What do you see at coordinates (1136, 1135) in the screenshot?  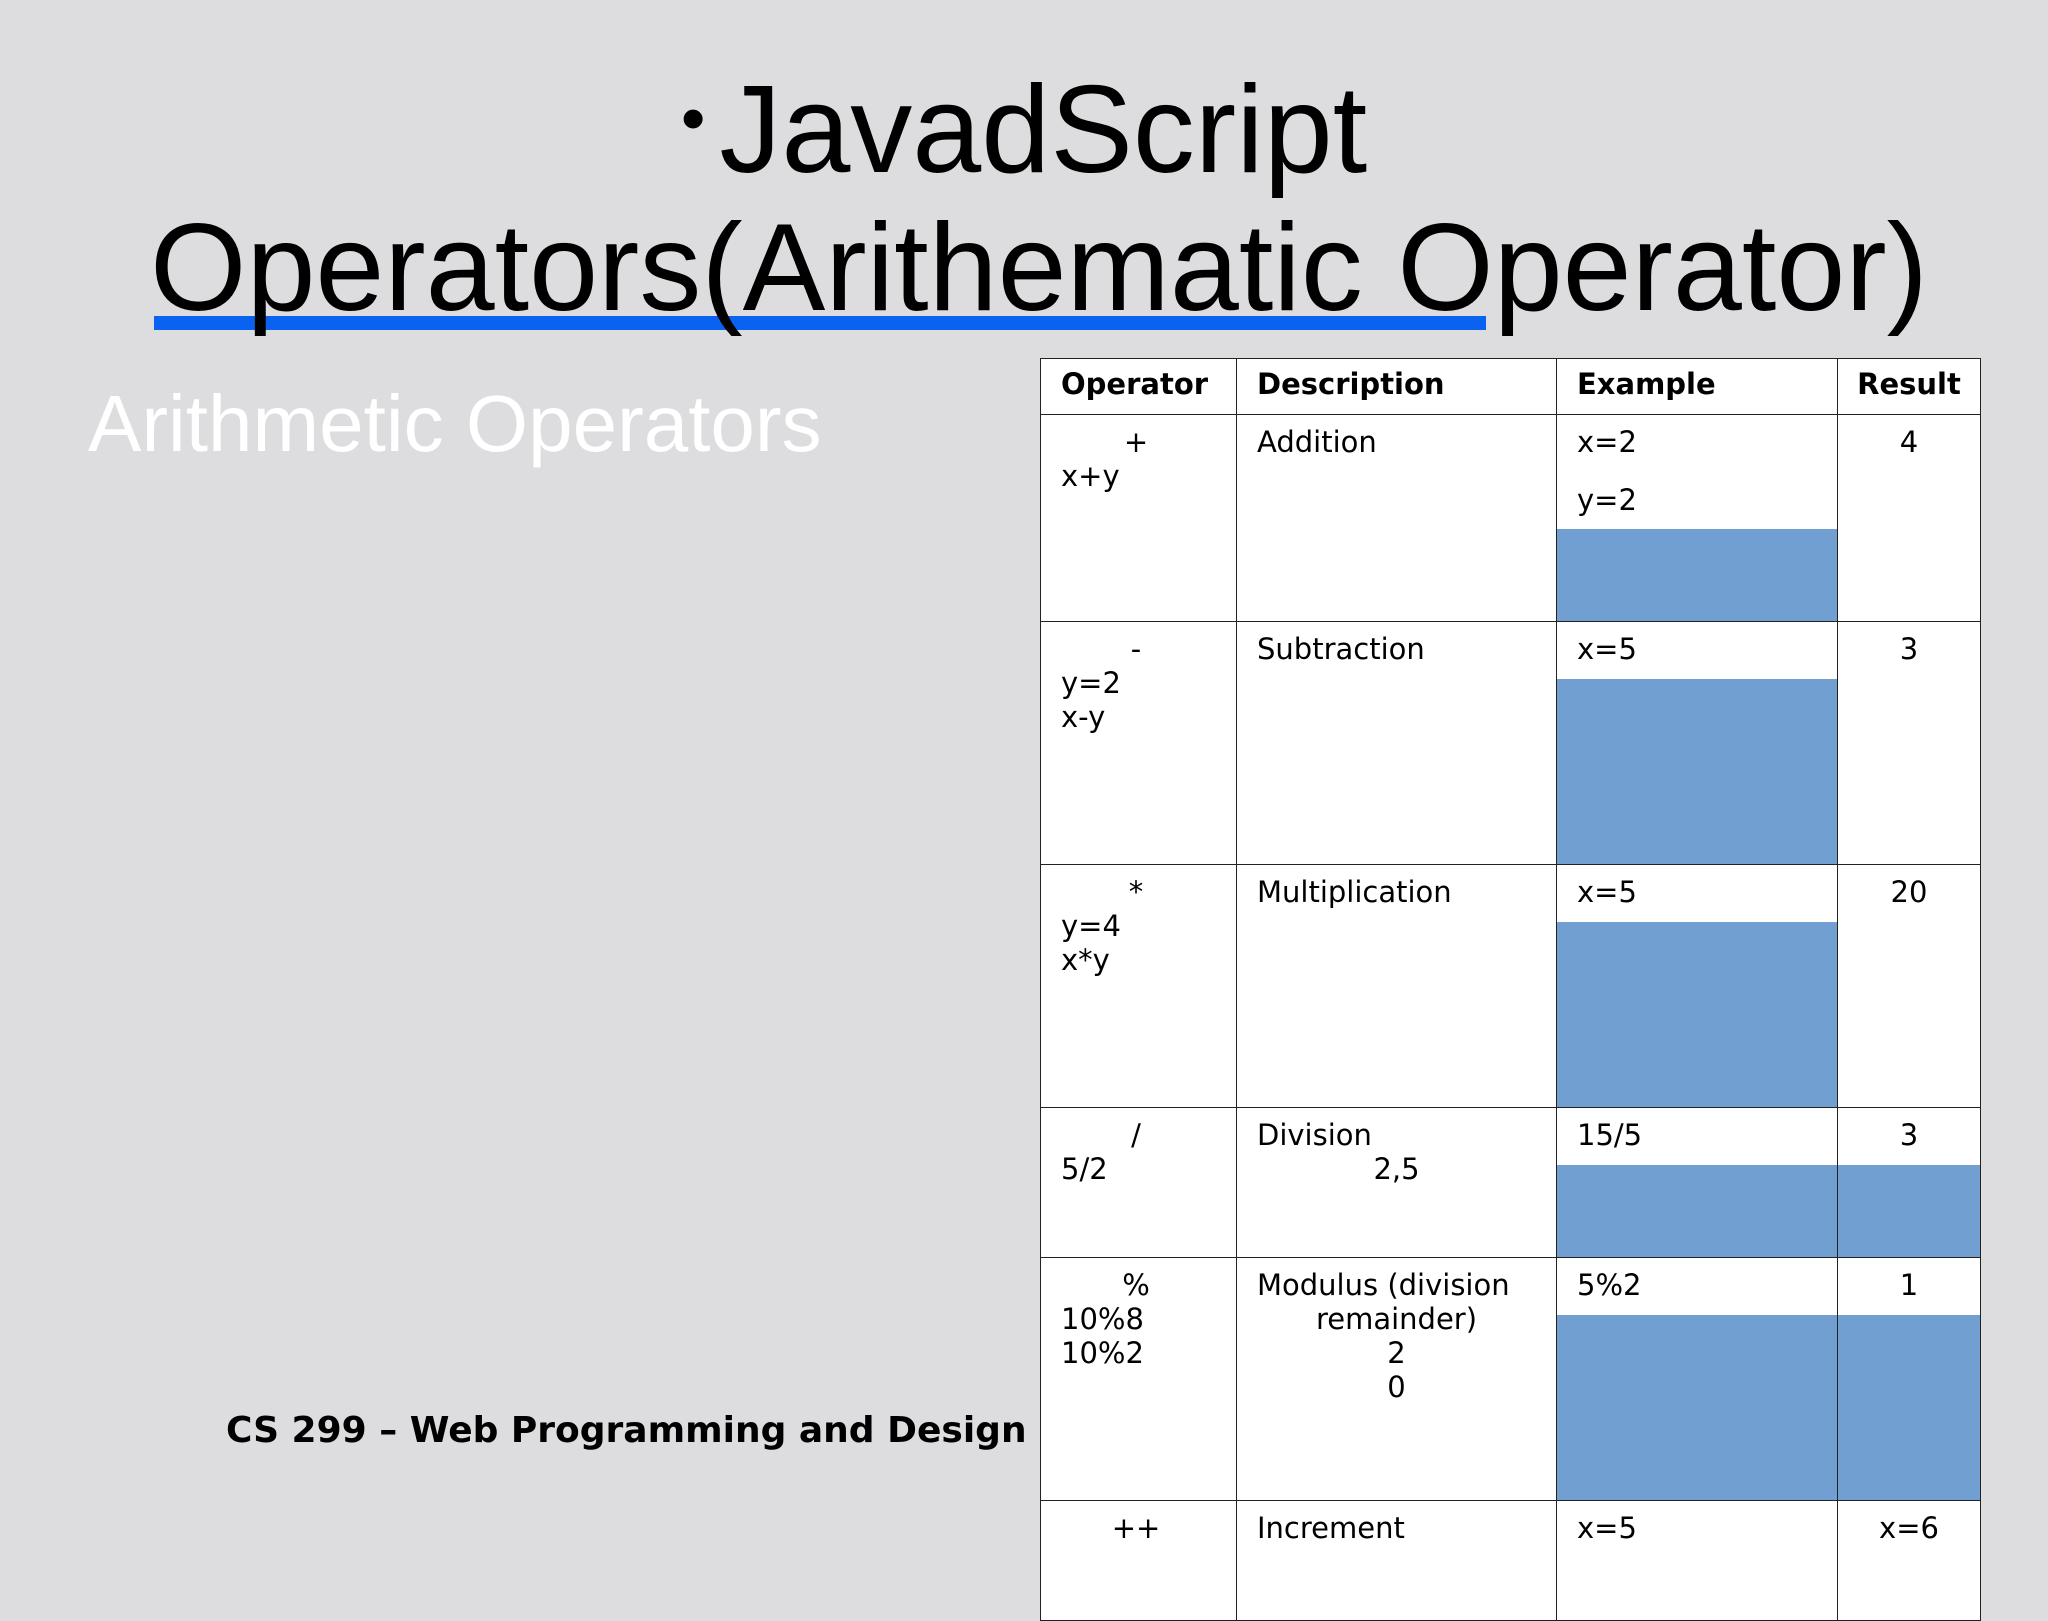 I see `operator-symbol: /` at bounding box center [1136, 1135].